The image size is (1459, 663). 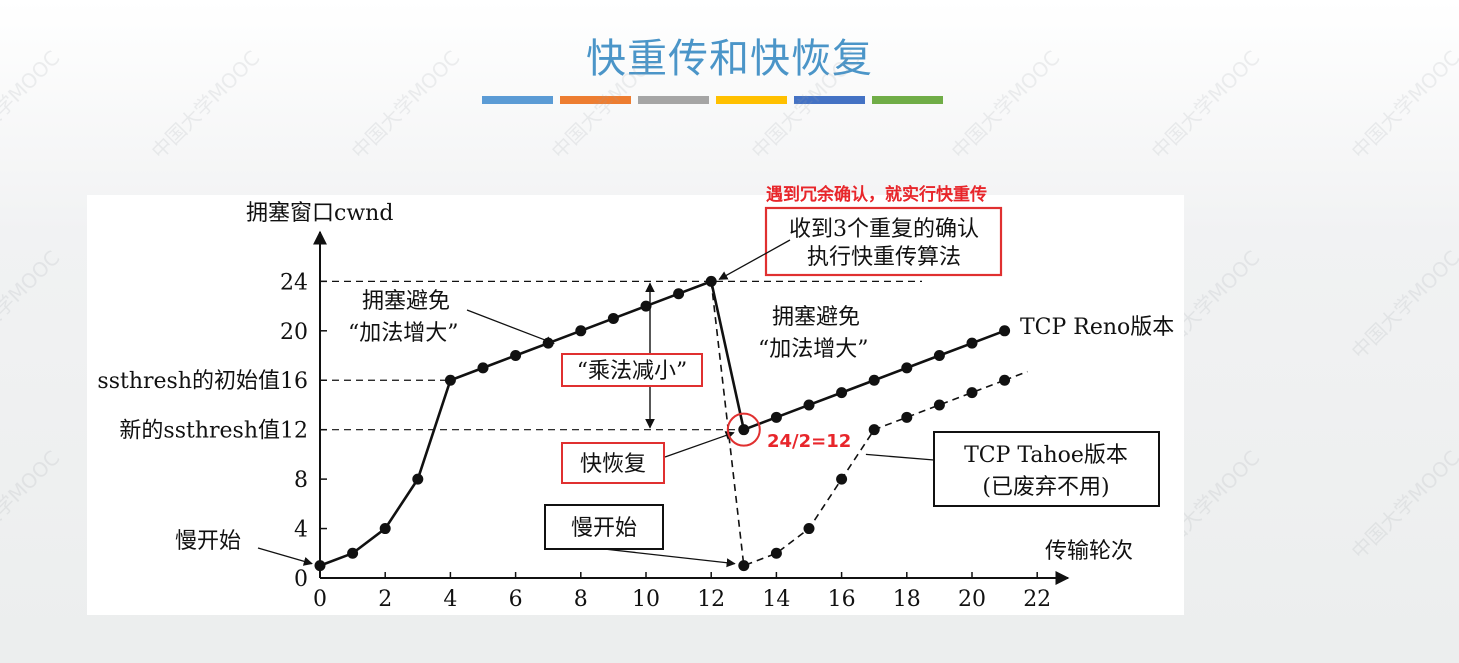 I want to click on connector-tahoe, so click(x=900, y=457).